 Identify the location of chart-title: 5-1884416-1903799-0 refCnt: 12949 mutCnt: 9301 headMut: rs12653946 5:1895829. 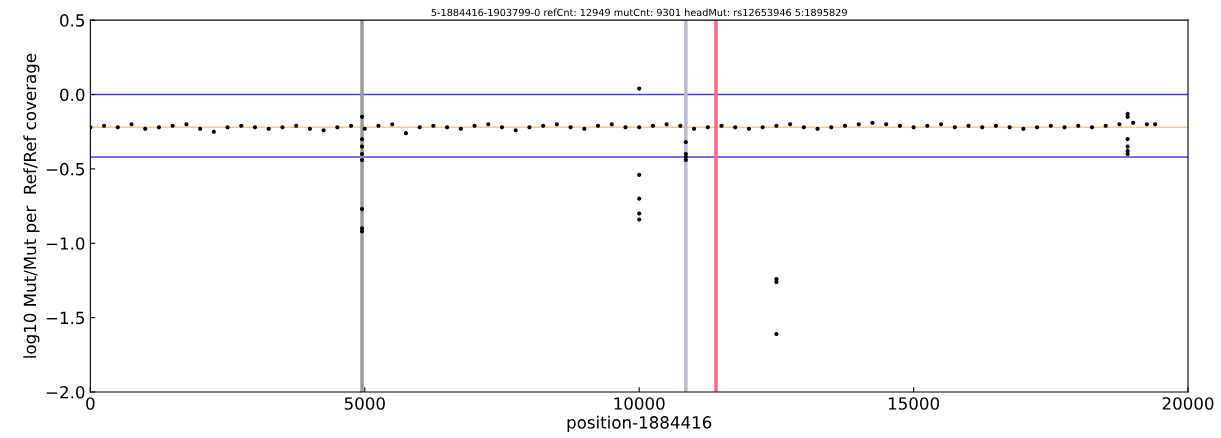
(639, 12).